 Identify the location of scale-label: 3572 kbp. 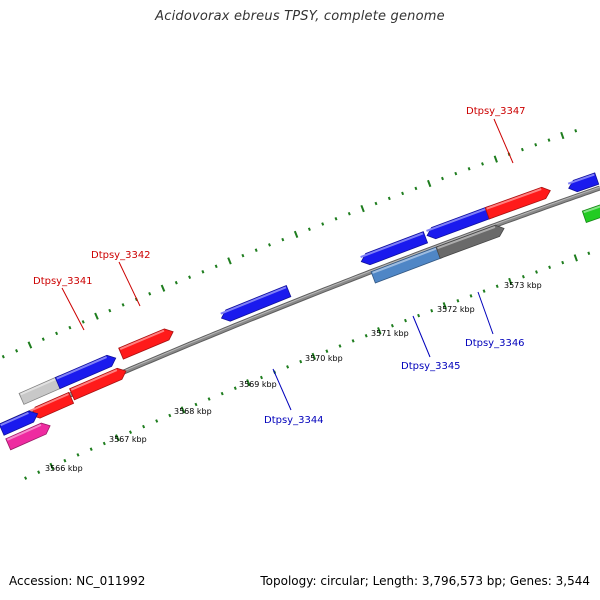
(456, 309).